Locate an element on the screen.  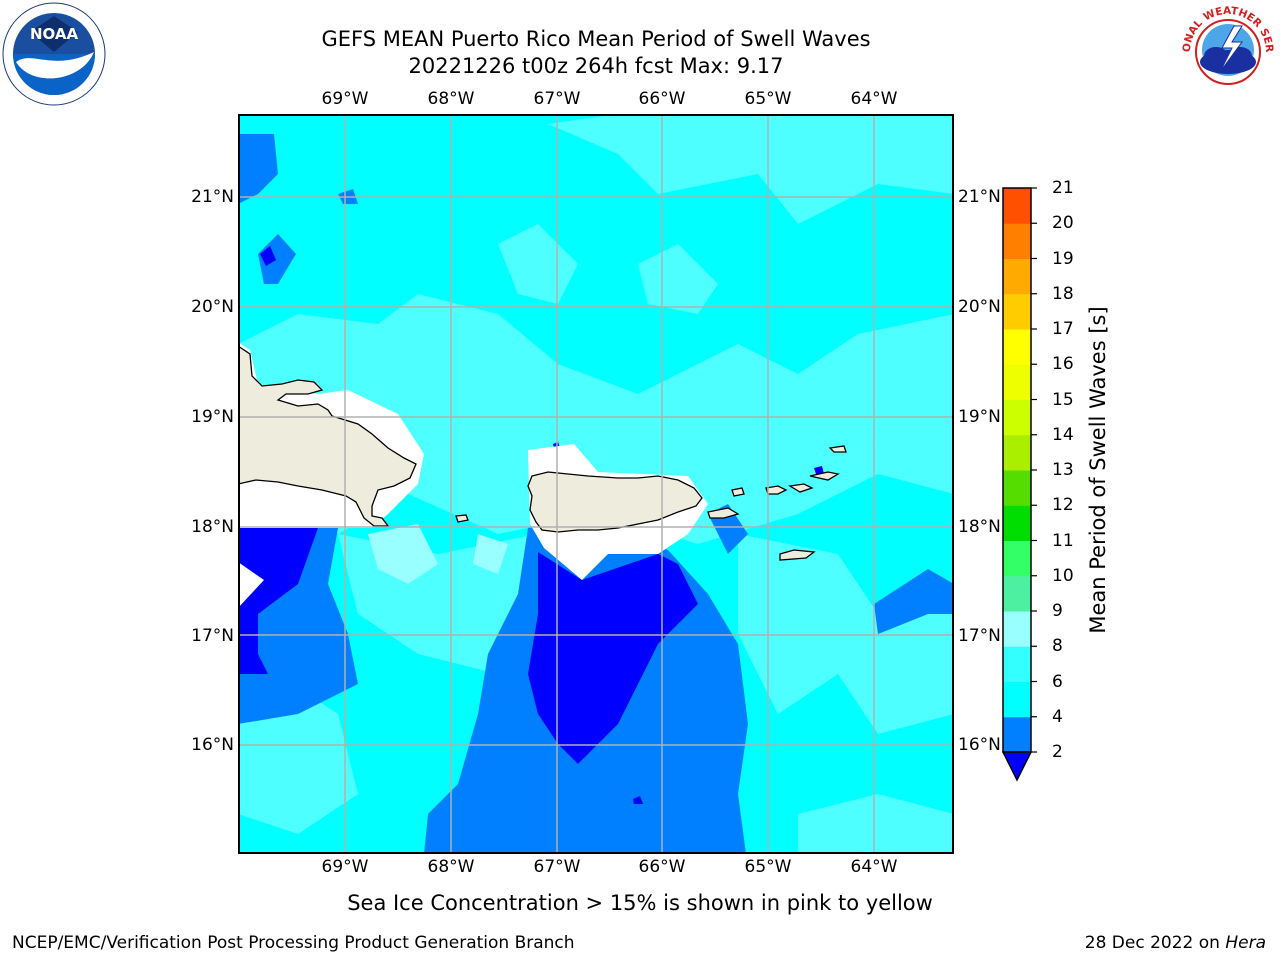
colorbar-tick-label: 18 is located at coordinates (1063, 293).